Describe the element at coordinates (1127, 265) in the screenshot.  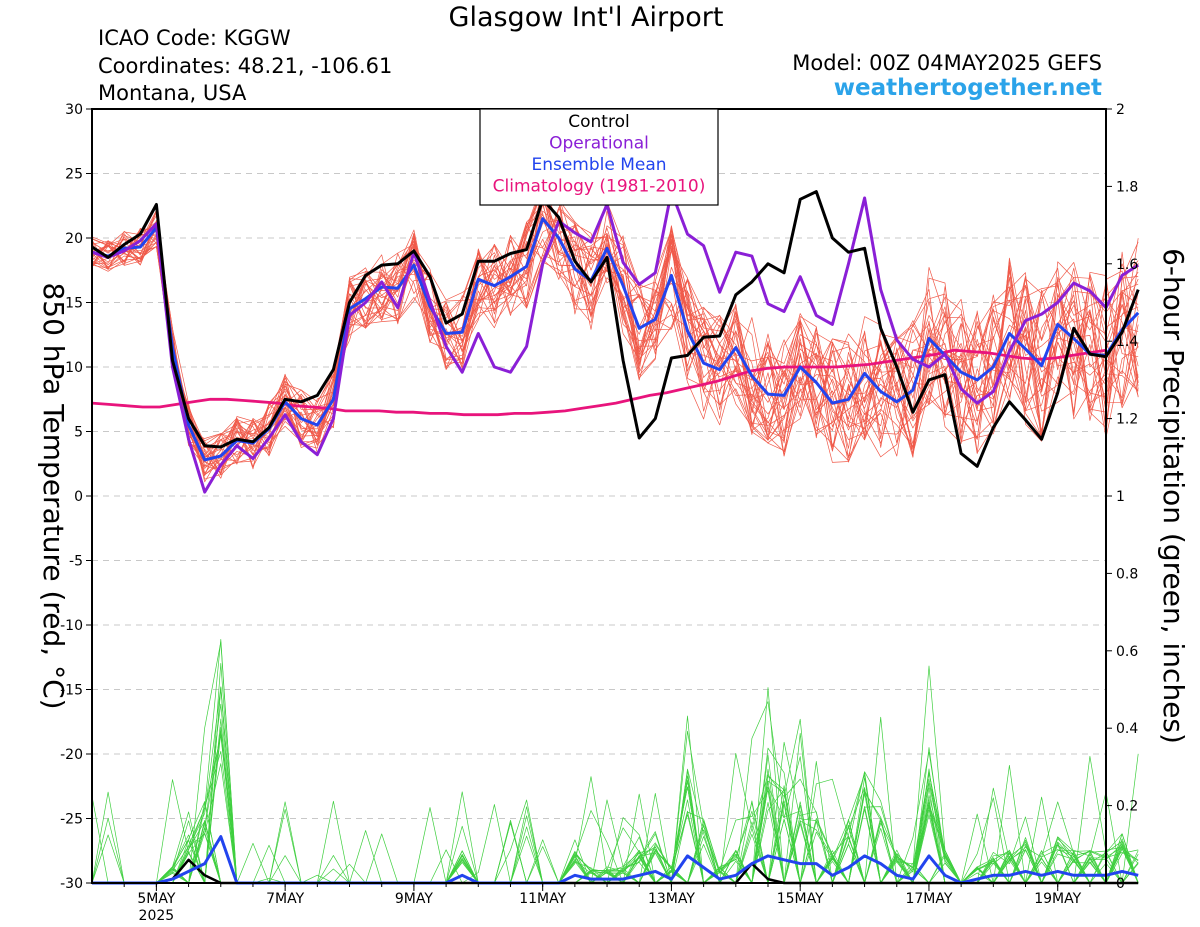
I see `y-right-tick-label: 1.6` at that location.